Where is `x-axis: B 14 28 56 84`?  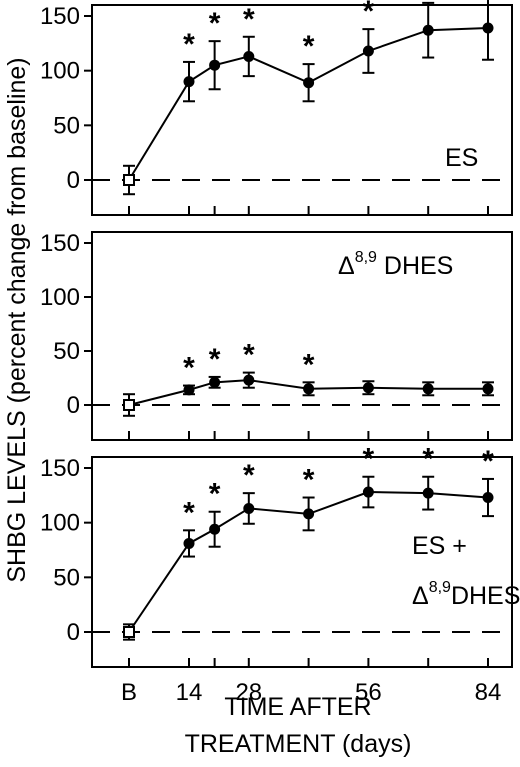
x-axis: B 14 28 56 84 is located at coordinates (311, 692).